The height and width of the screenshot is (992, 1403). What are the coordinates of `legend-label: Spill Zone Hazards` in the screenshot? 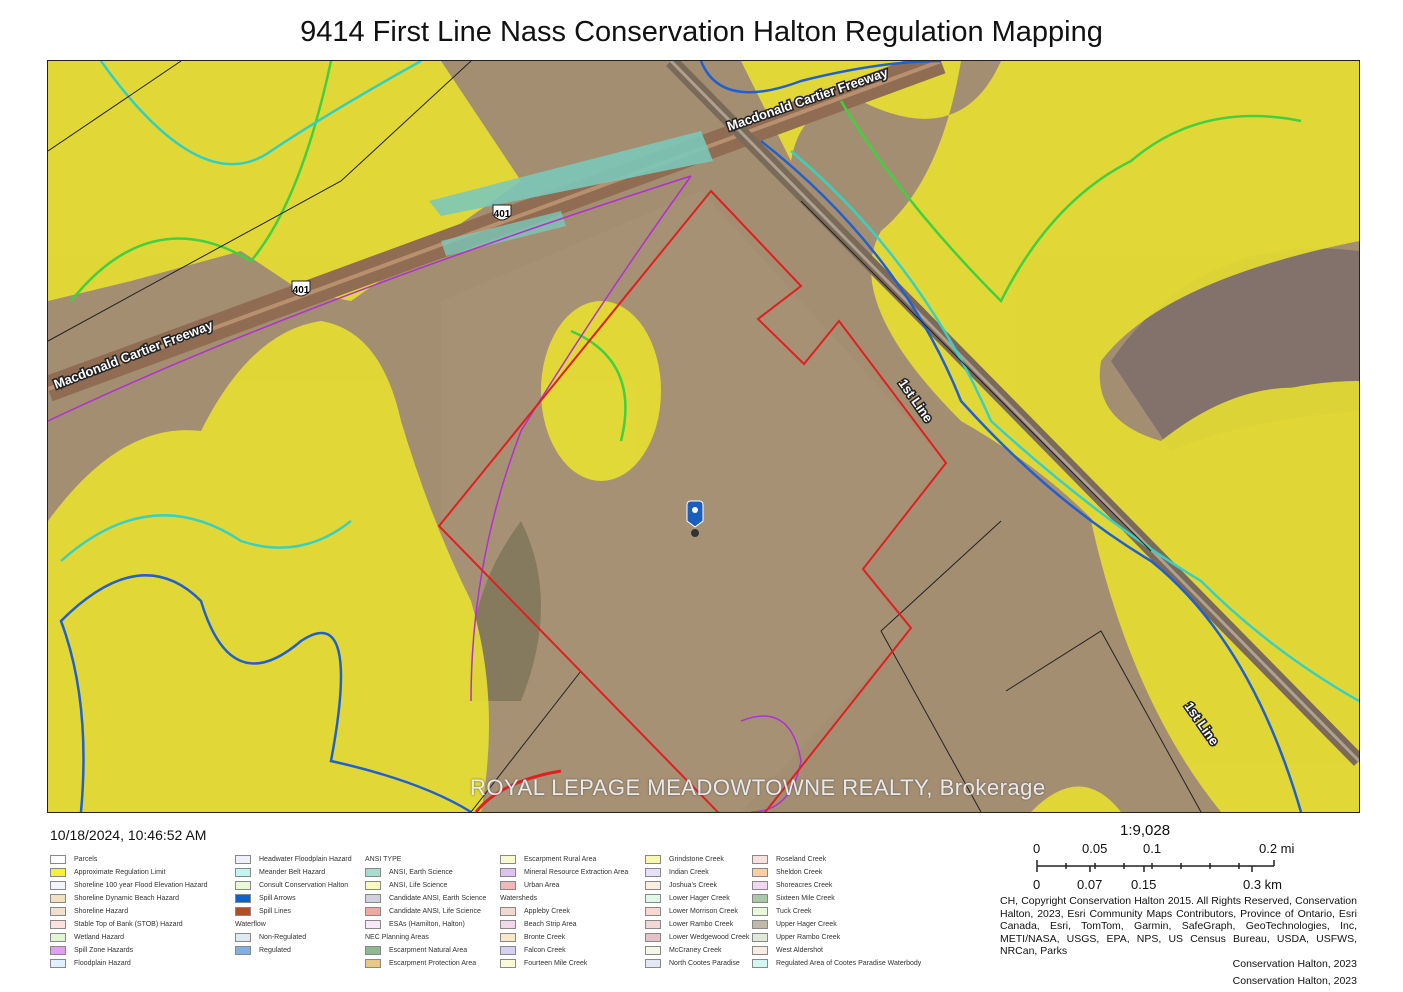 It's located at (104, 950).